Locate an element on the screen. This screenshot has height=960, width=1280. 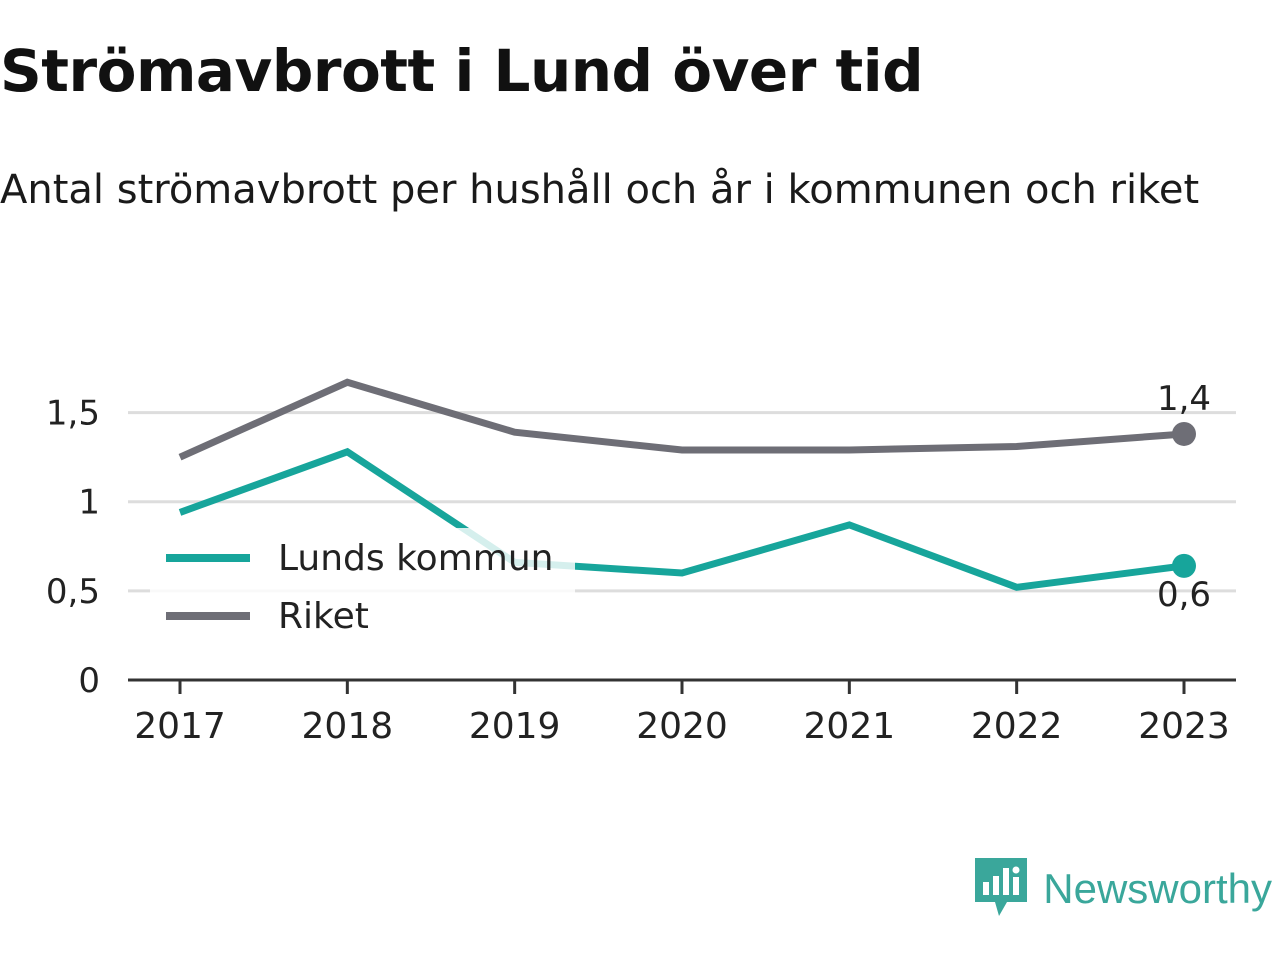
legend-label: Lunds kommun is located at coordinates (415, 558).